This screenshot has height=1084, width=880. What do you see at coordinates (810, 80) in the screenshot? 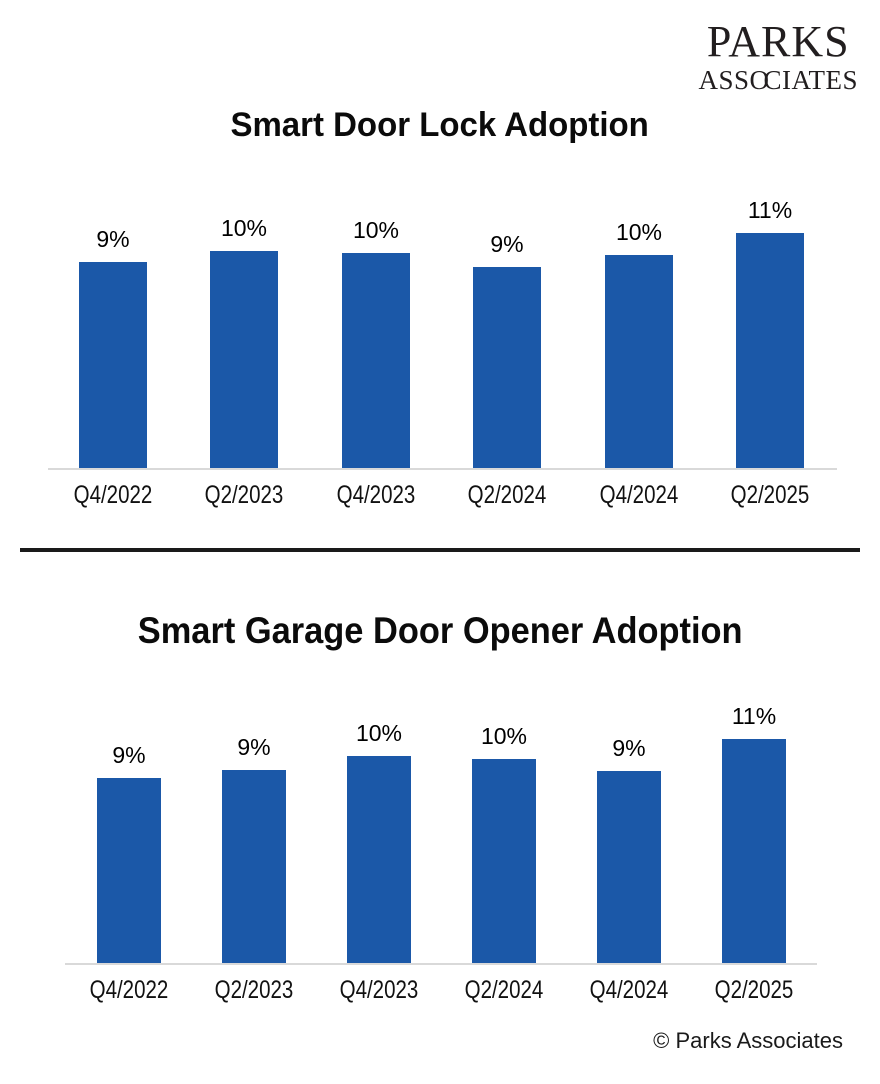
I see `logo-oc-ligature: CIATES` at bounding box center [810, 80].